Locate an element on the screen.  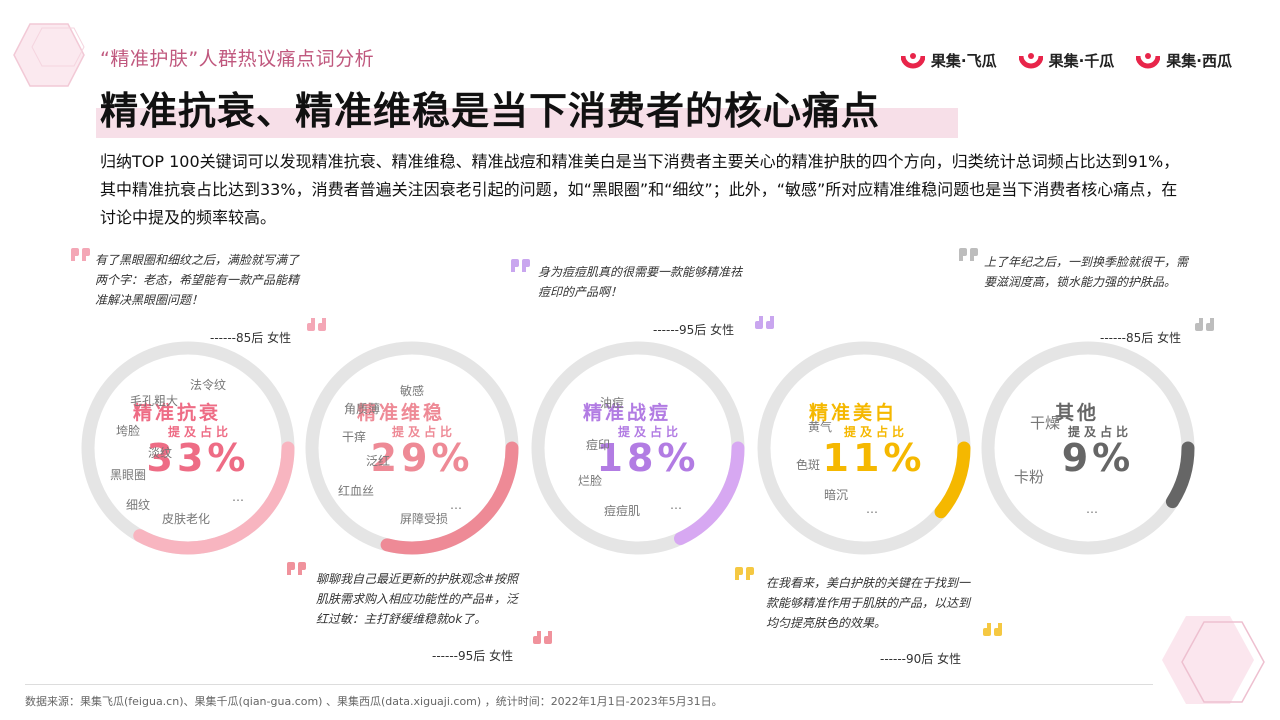
quote-text: 上了年纪之后，一到换季脸就很干，需要滋润度高，锁水能力强的护肤品。 is located at coordinates (1086, 272).